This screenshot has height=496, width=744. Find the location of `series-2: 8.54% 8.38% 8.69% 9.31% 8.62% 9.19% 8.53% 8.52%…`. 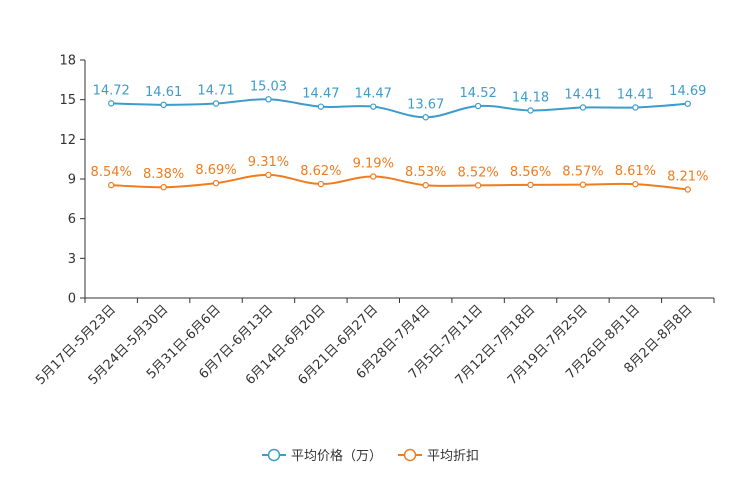

series-2: 8.54% 8.38% 8.69% 9.31% 8.62% 9.19% 8.53% 8.52%… is located at coordinates (399, 174).